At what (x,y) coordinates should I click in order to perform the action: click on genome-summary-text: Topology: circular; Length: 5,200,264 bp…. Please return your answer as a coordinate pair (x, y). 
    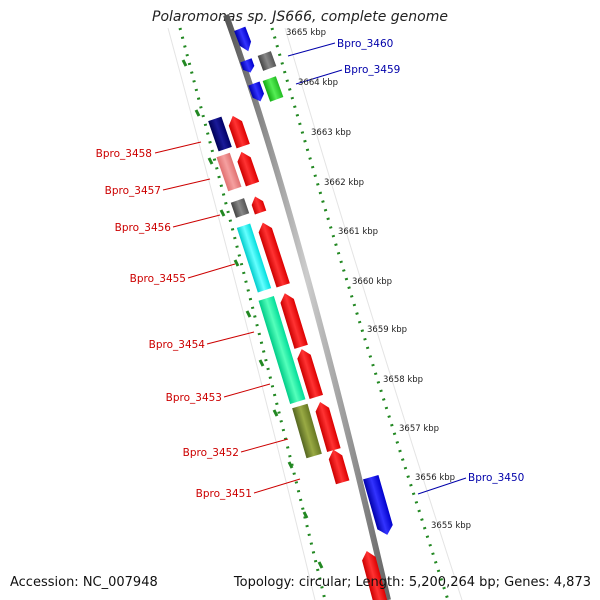
    Looking at the image, I should click on (412, 582).